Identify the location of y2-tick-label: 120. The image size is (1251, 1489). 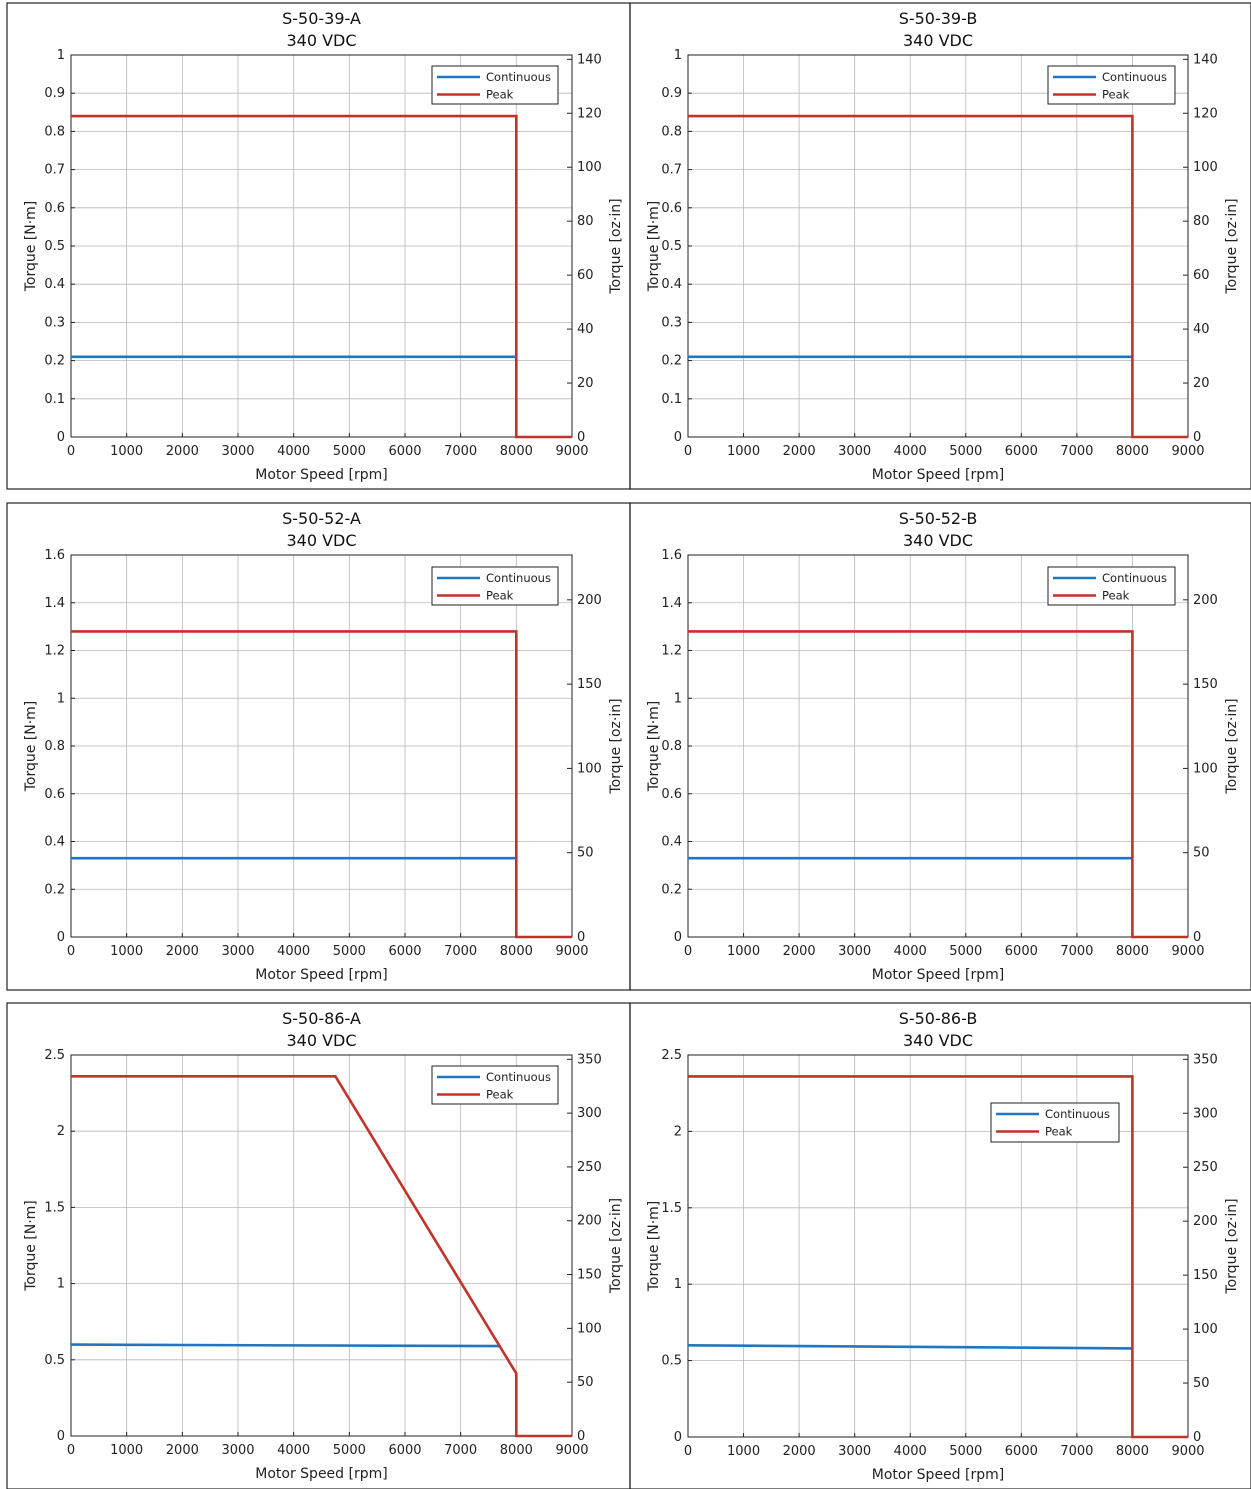
(1205, 113).